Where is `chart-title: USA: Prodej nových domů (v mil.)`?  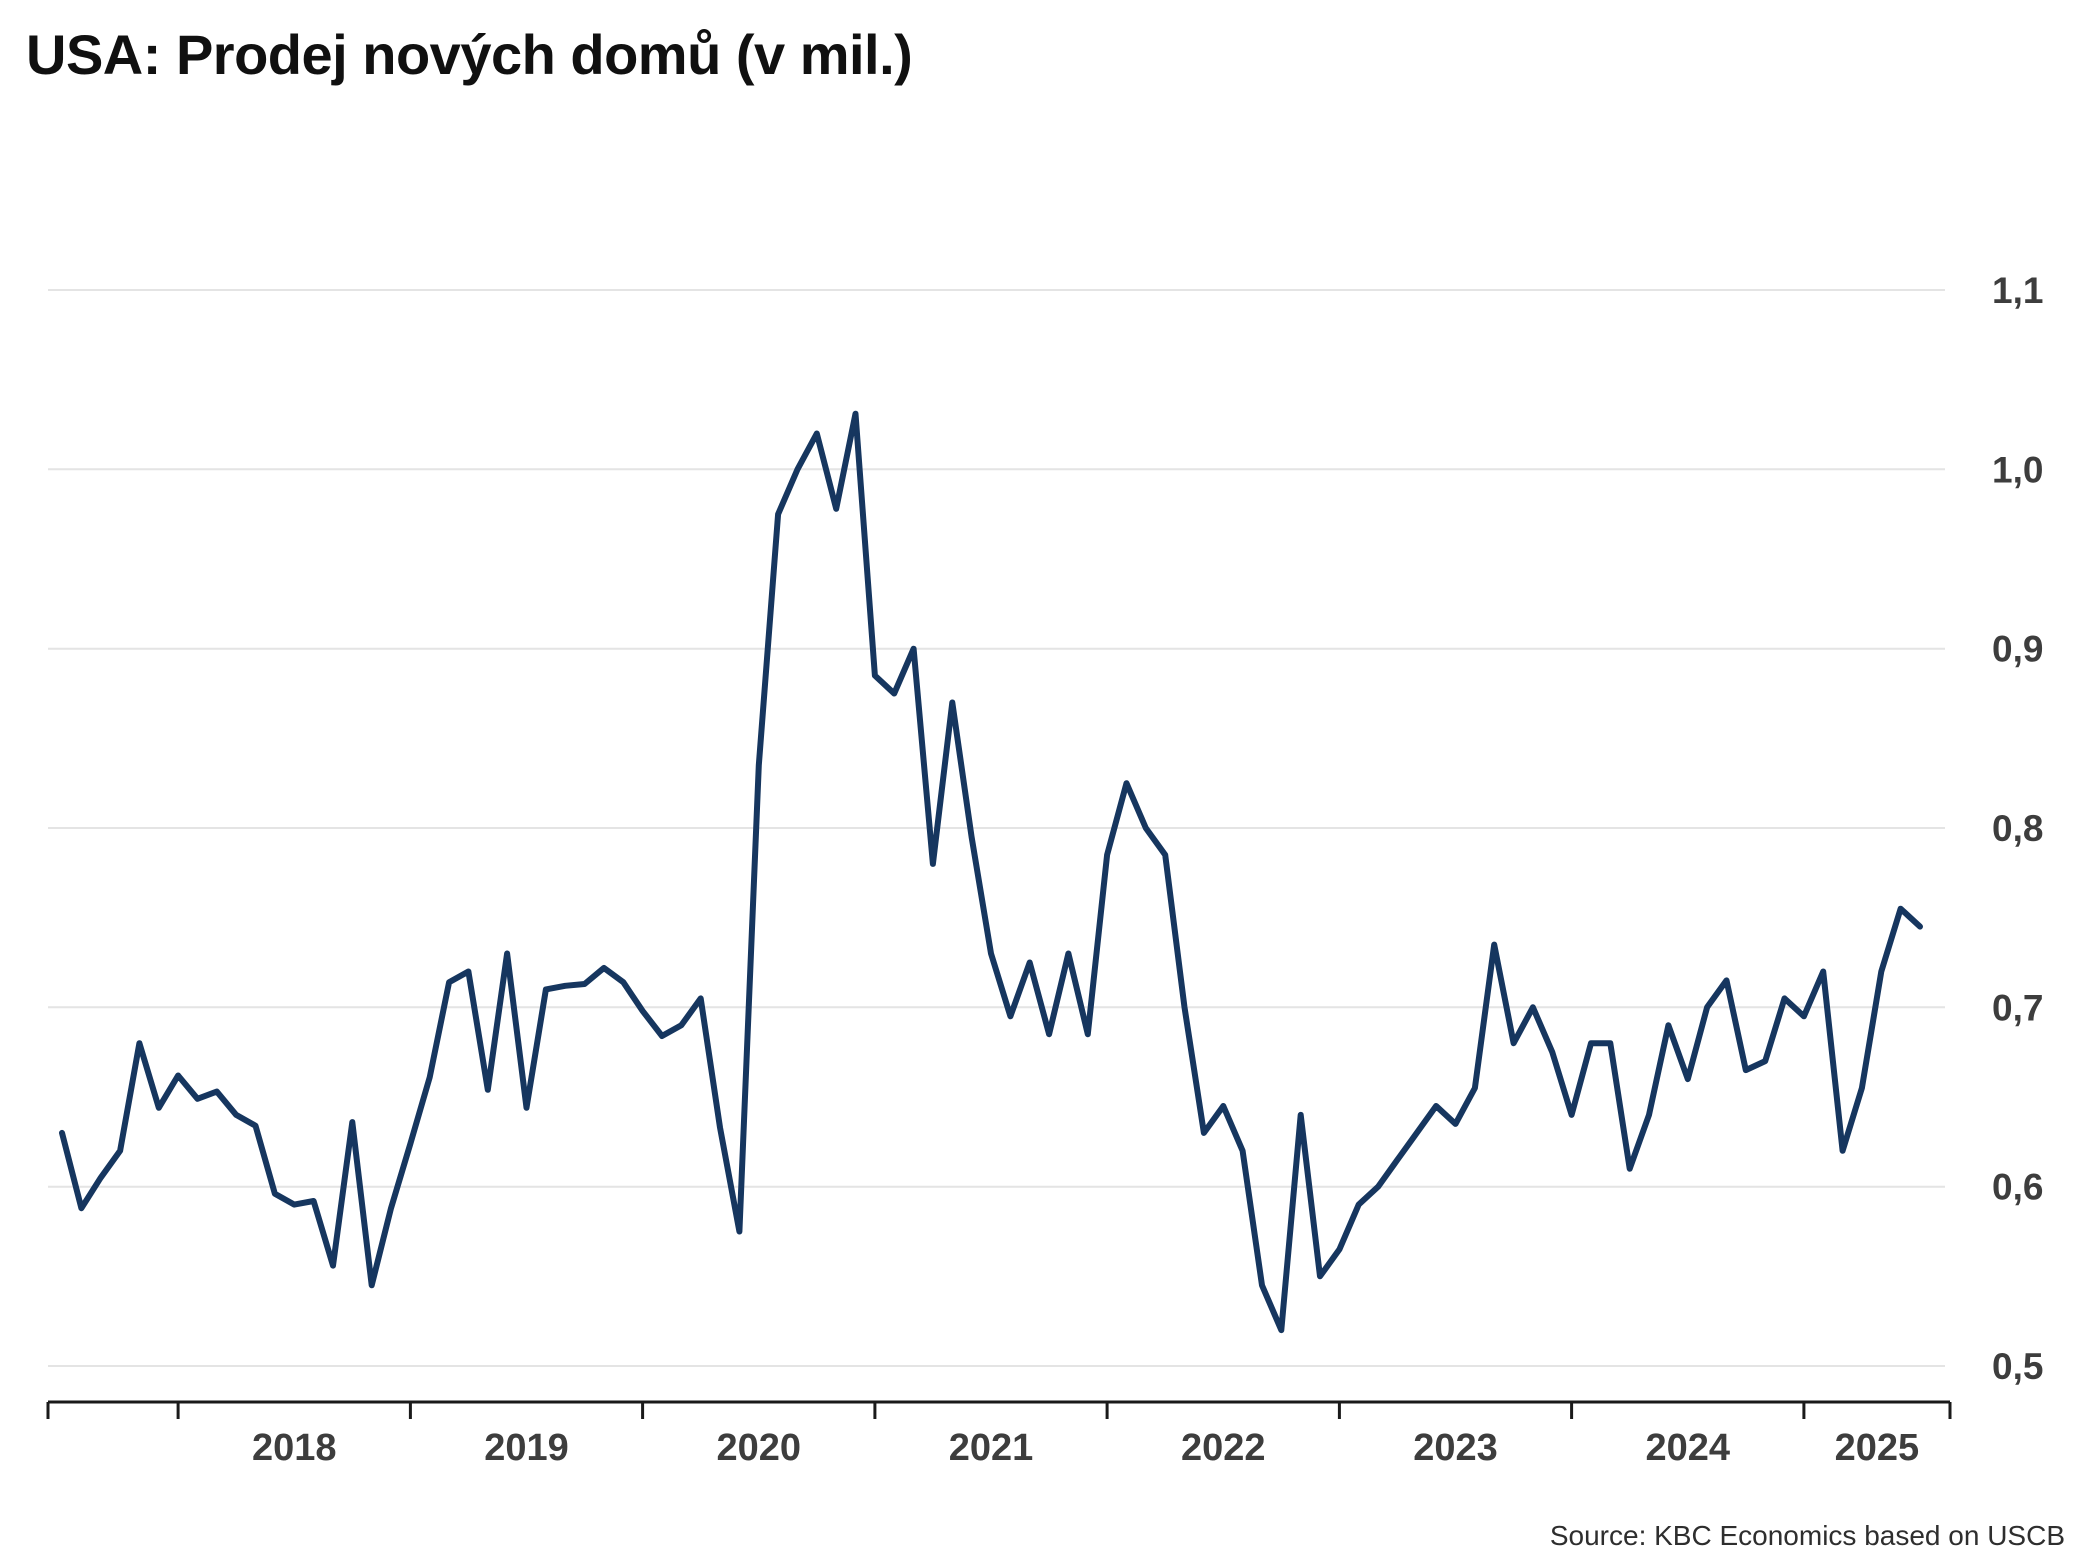 chart-title: USA: Prodej nových domů (v mil.) is located at coordinates (469, 54).